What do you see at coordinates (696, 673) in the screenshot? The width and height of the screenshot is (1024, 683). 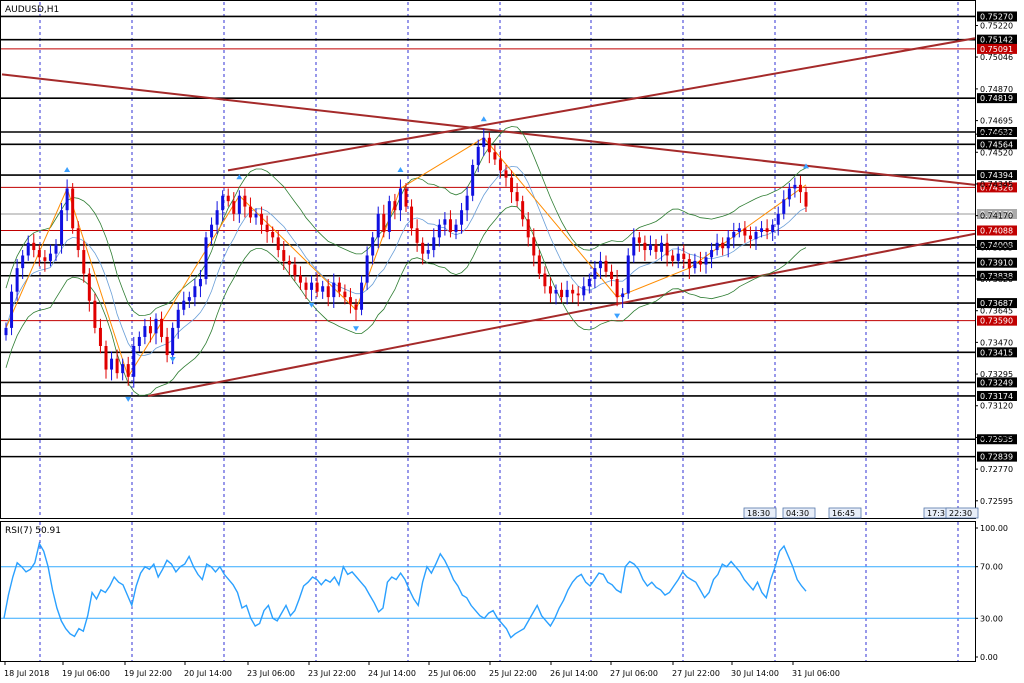 I see `time-label: 27 Jul 22:00` at bounding box center [696, 673].